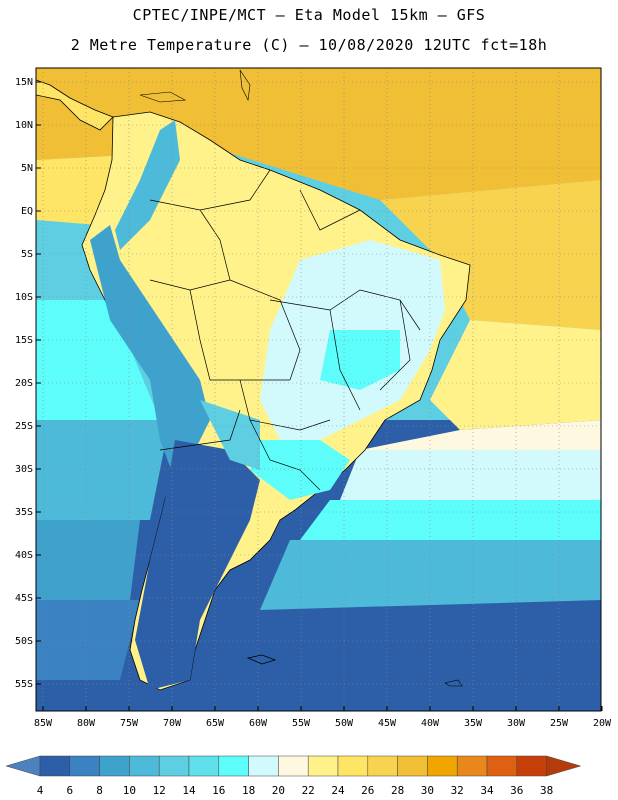 Image resolution: width=618 pixels, height=800 pixels. Describe the element at coordinates (99, 790) in the screenshot. I see `colorbar-label: 8` at that location.